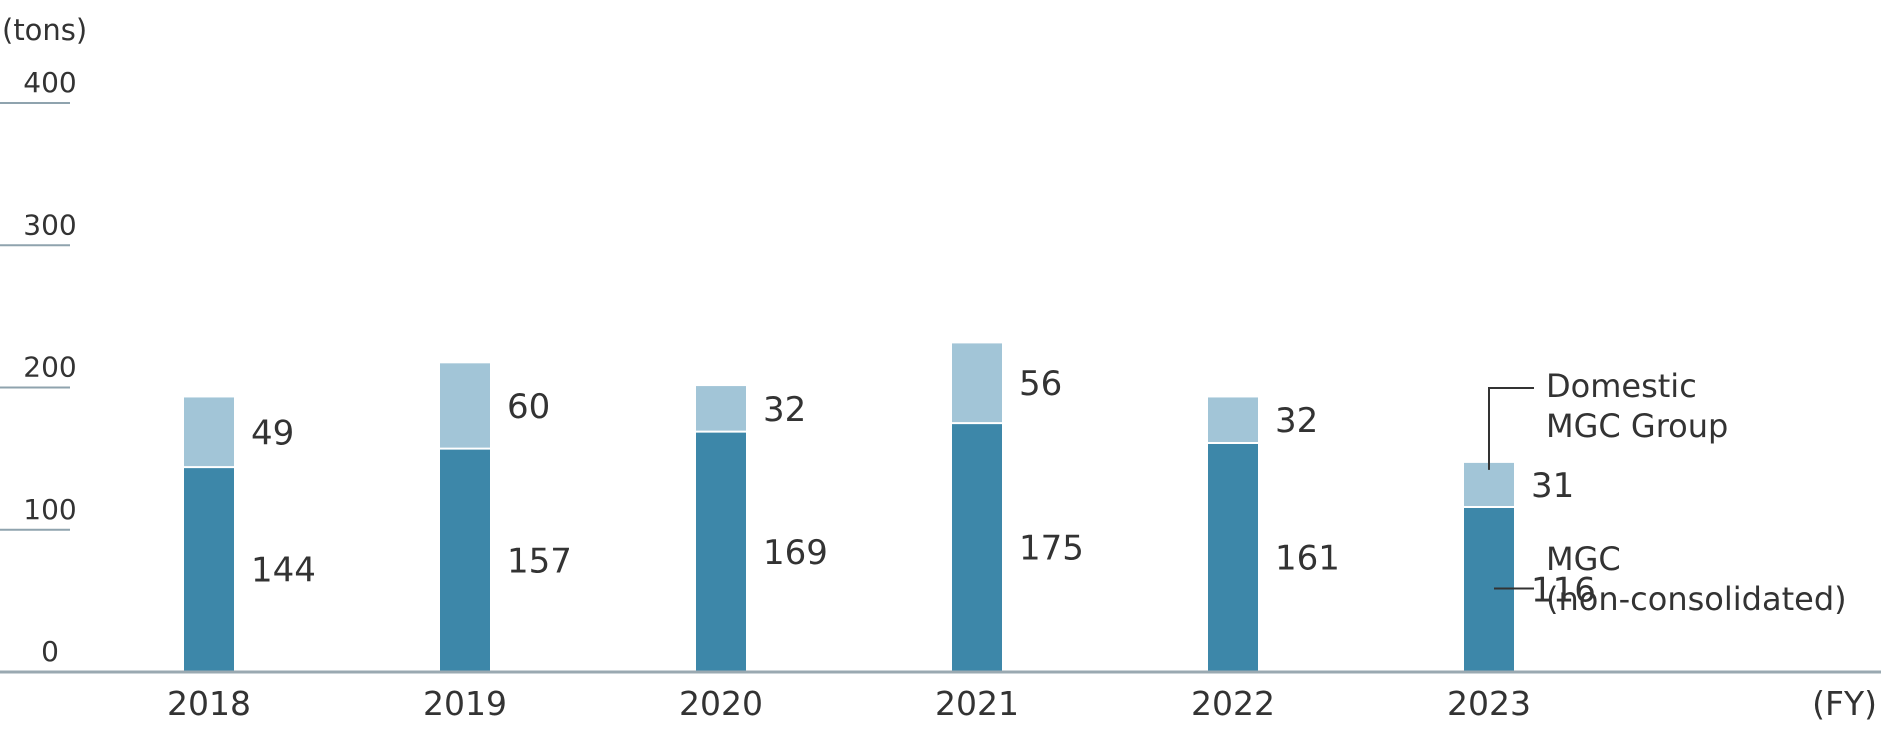  I want to click on x-tick-label: 2018, so click(209, 703).